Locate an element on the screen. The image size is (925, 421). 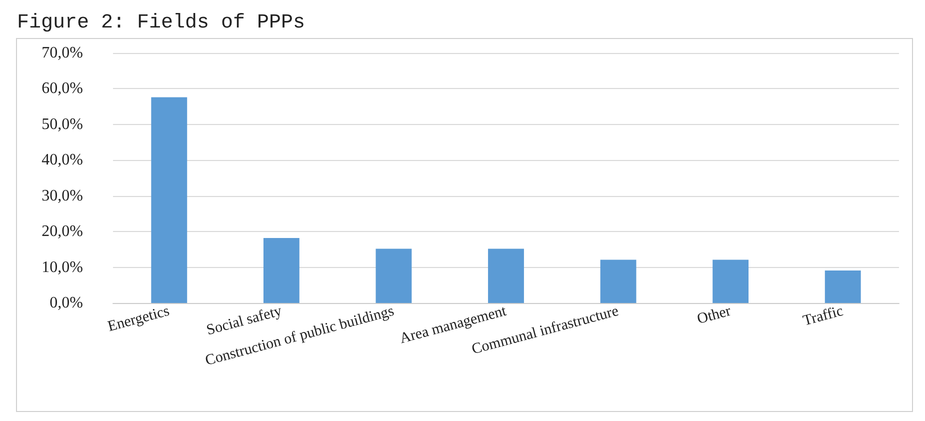
y-tick-label: 40,0% is located at coordinates (62, 160).